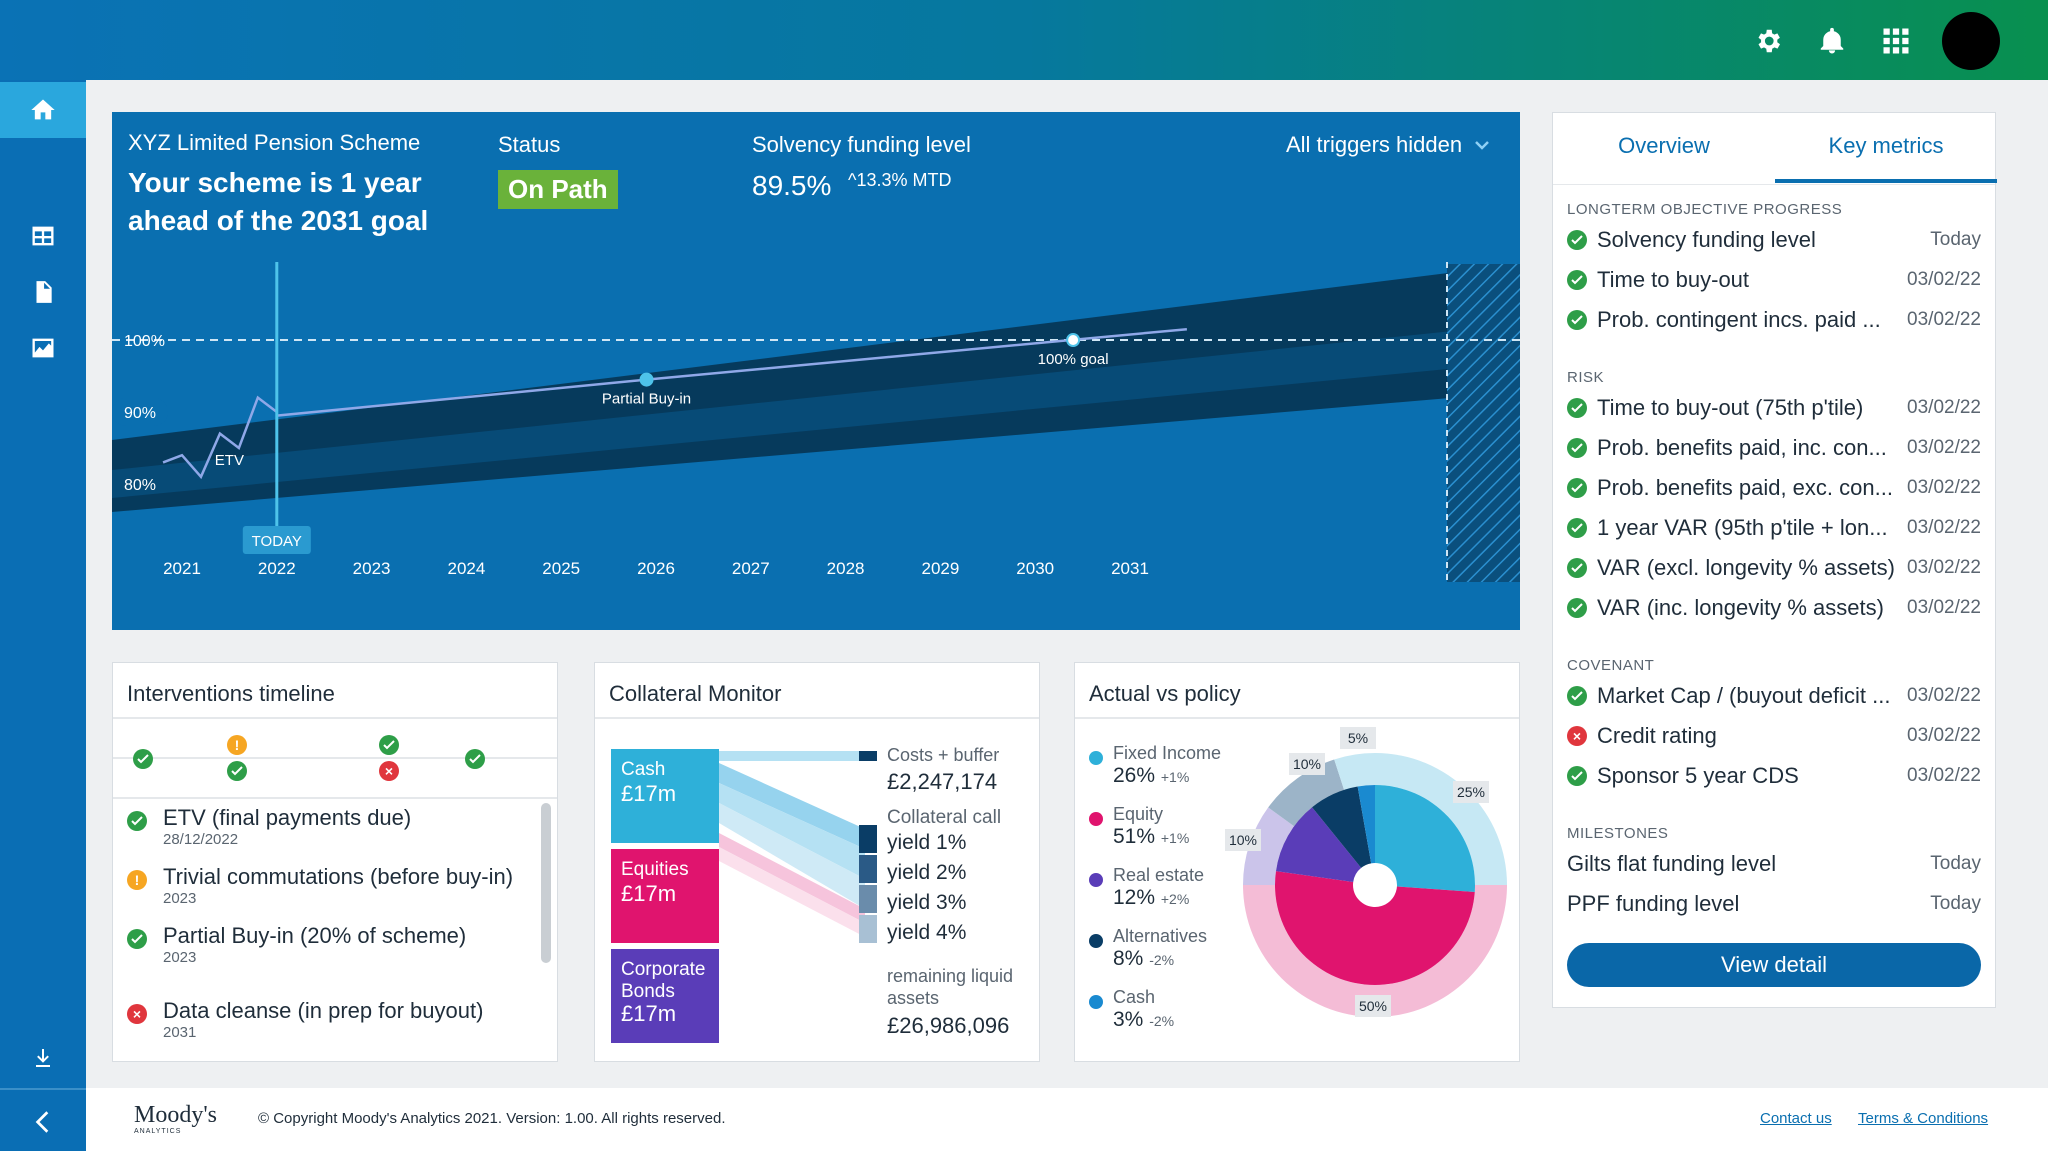  What do you see at coordinates (1768, 41) in the screenshot?
I see `gear-icon` at bounding box center [1768, 41].